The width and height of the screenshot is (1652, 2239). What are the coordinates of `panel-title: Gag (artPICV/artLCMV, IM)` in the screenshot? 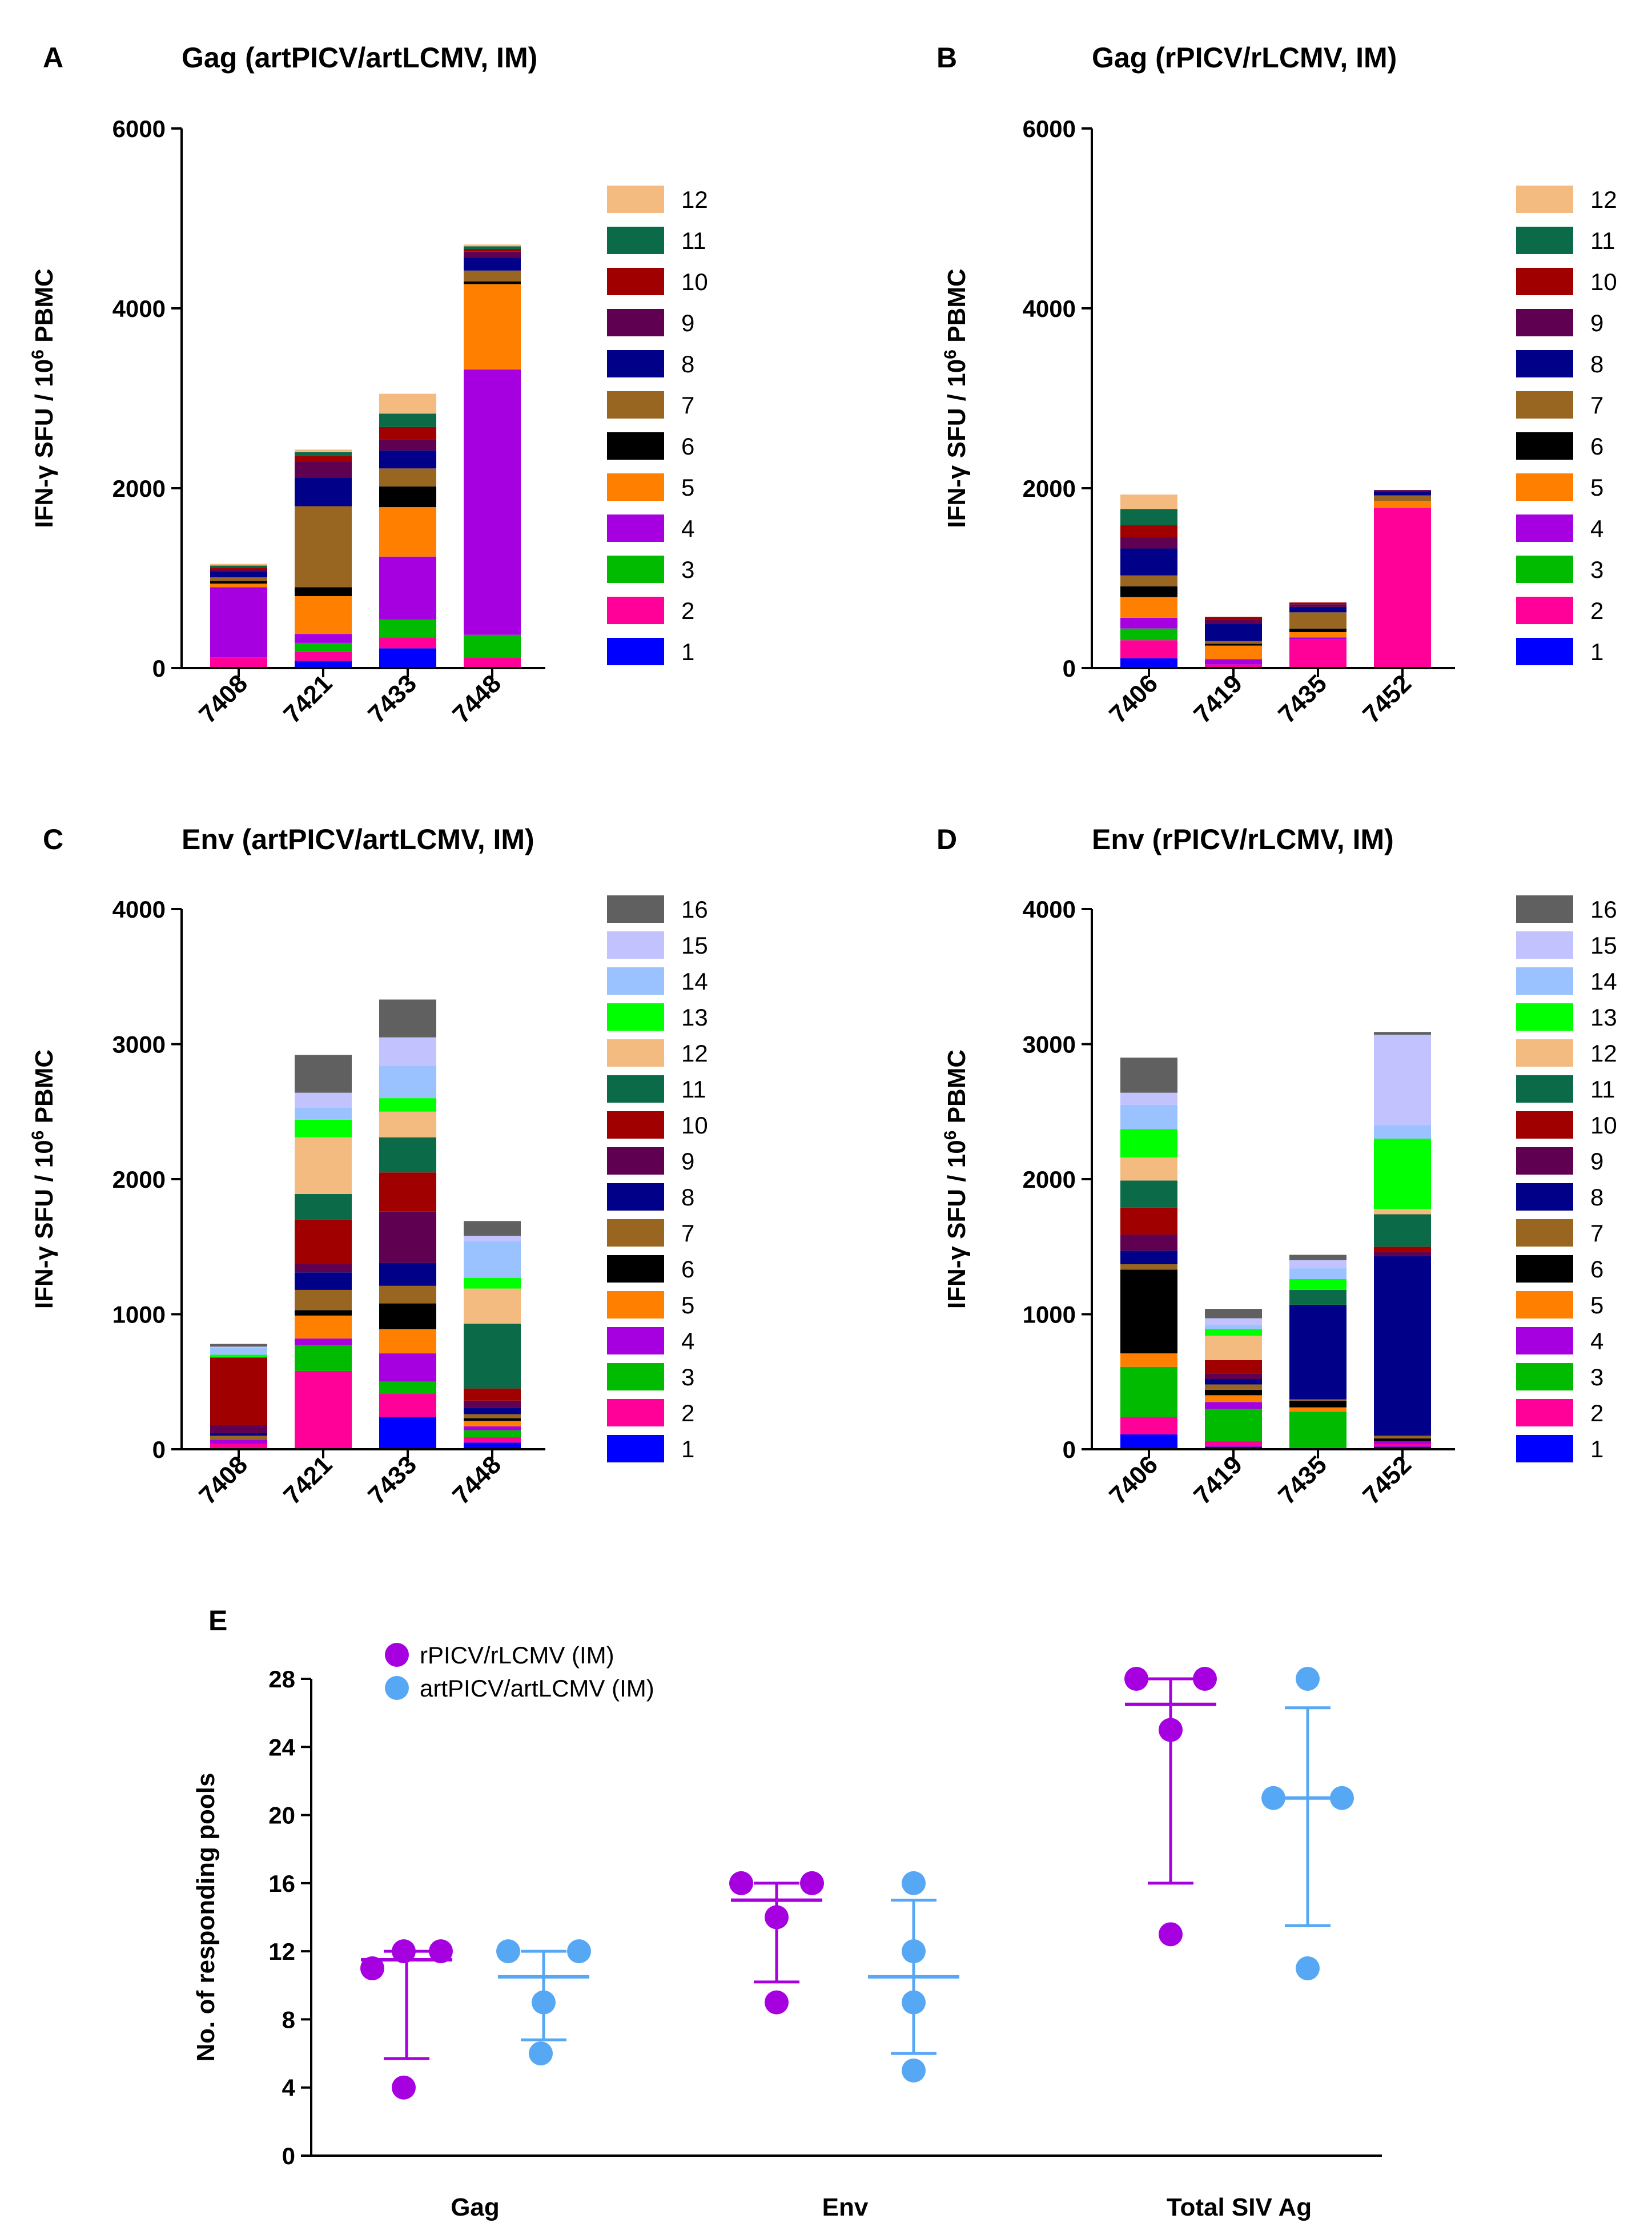 It's located at (359, 58).